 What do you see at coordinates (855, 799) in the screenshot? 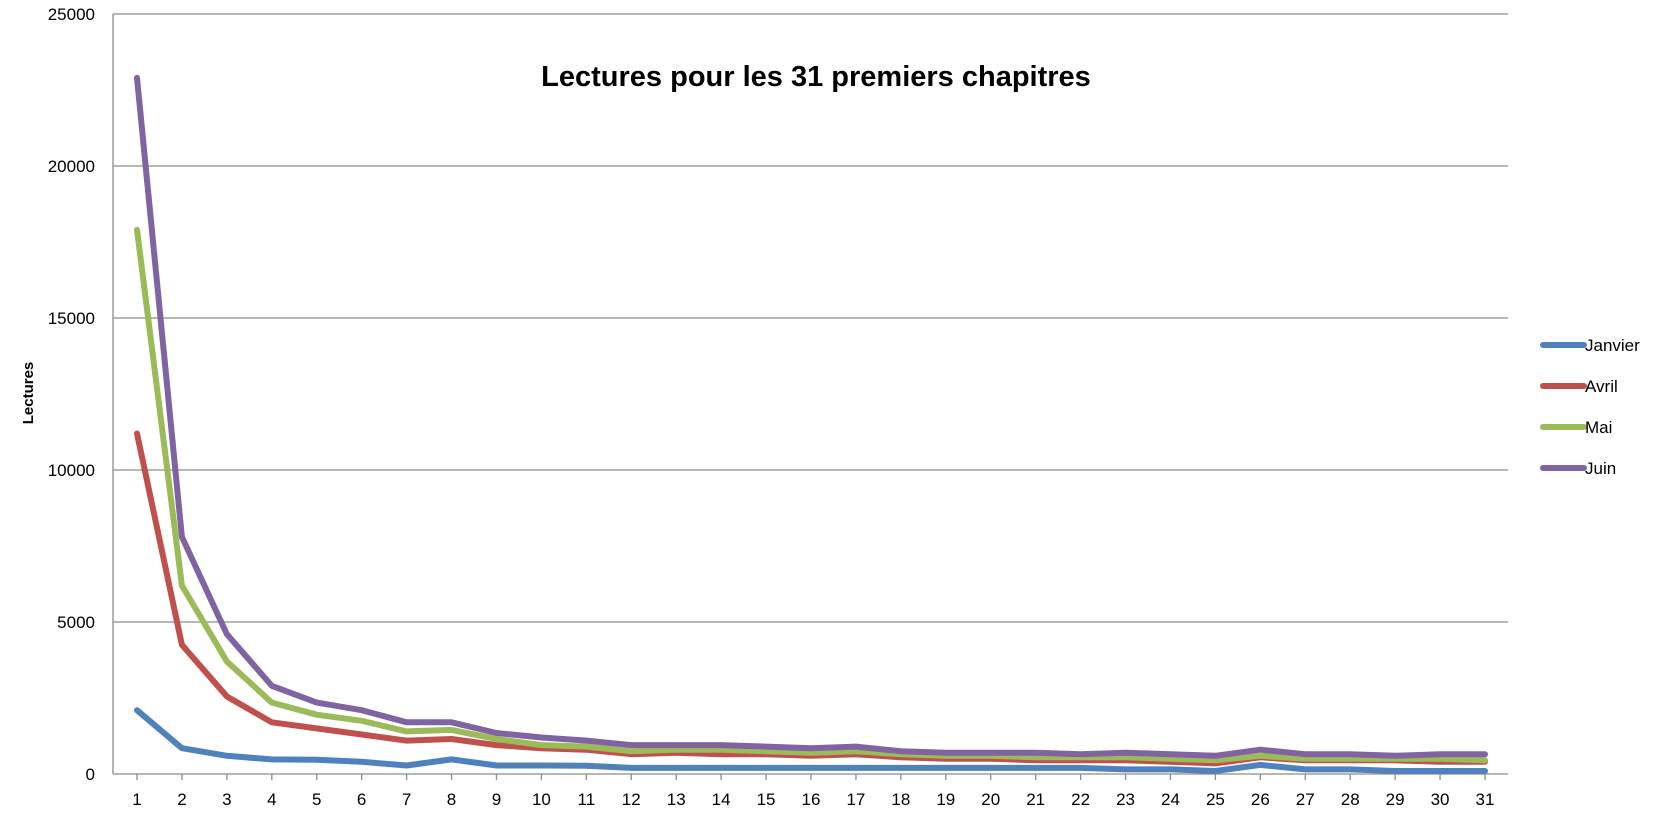
I see `x-tick-label: 17` at bounding box center [855, 799].